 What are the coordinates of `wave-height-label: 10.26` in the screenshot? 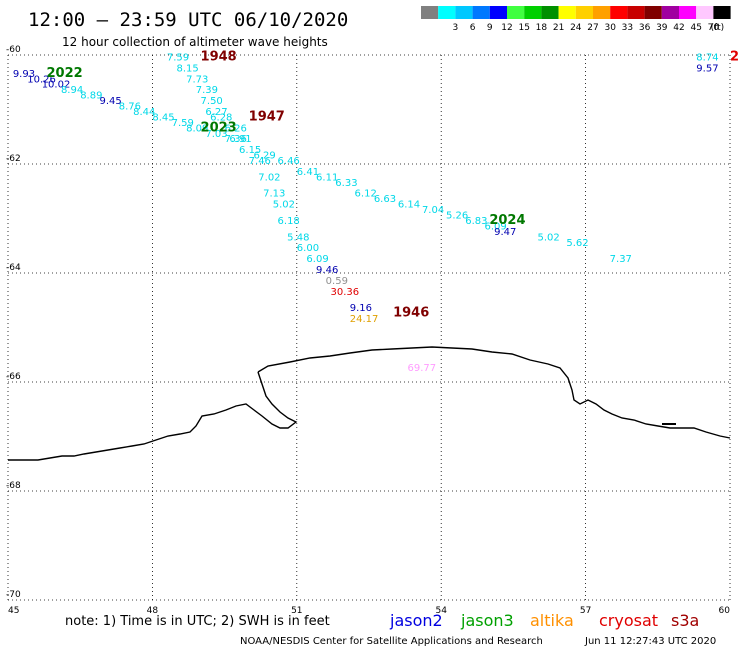 It's located at (41, 79).